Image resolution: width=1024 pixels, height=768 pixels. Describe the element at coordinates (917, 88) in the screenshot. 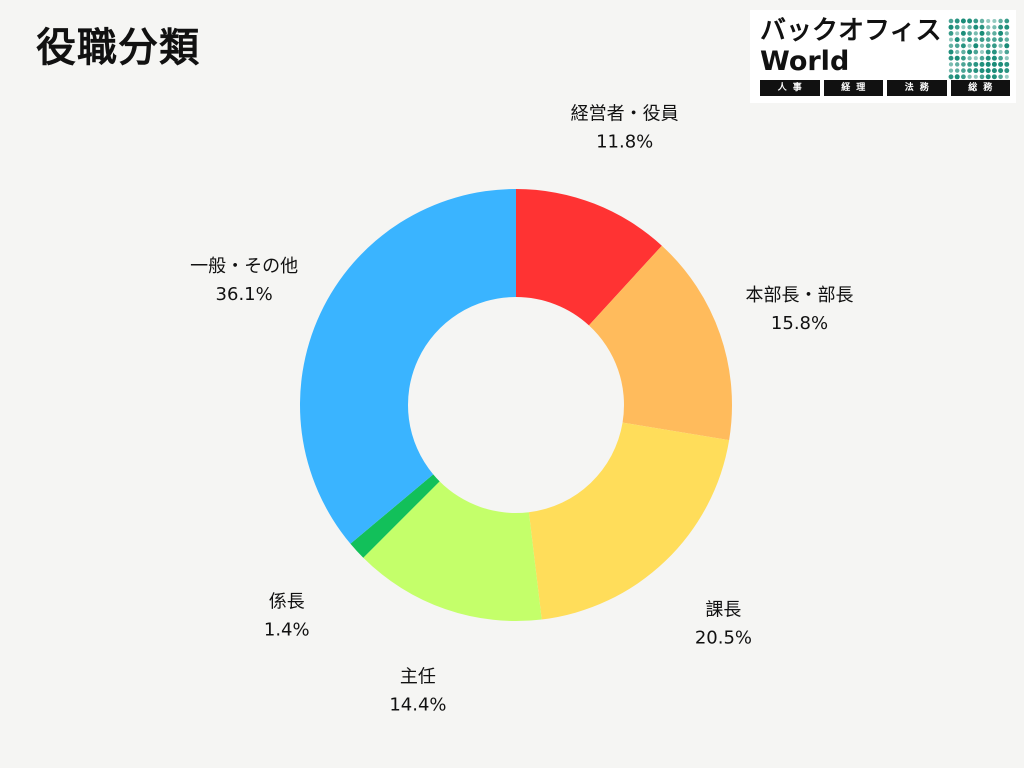

I see `logo-tag: 法務` at that location.